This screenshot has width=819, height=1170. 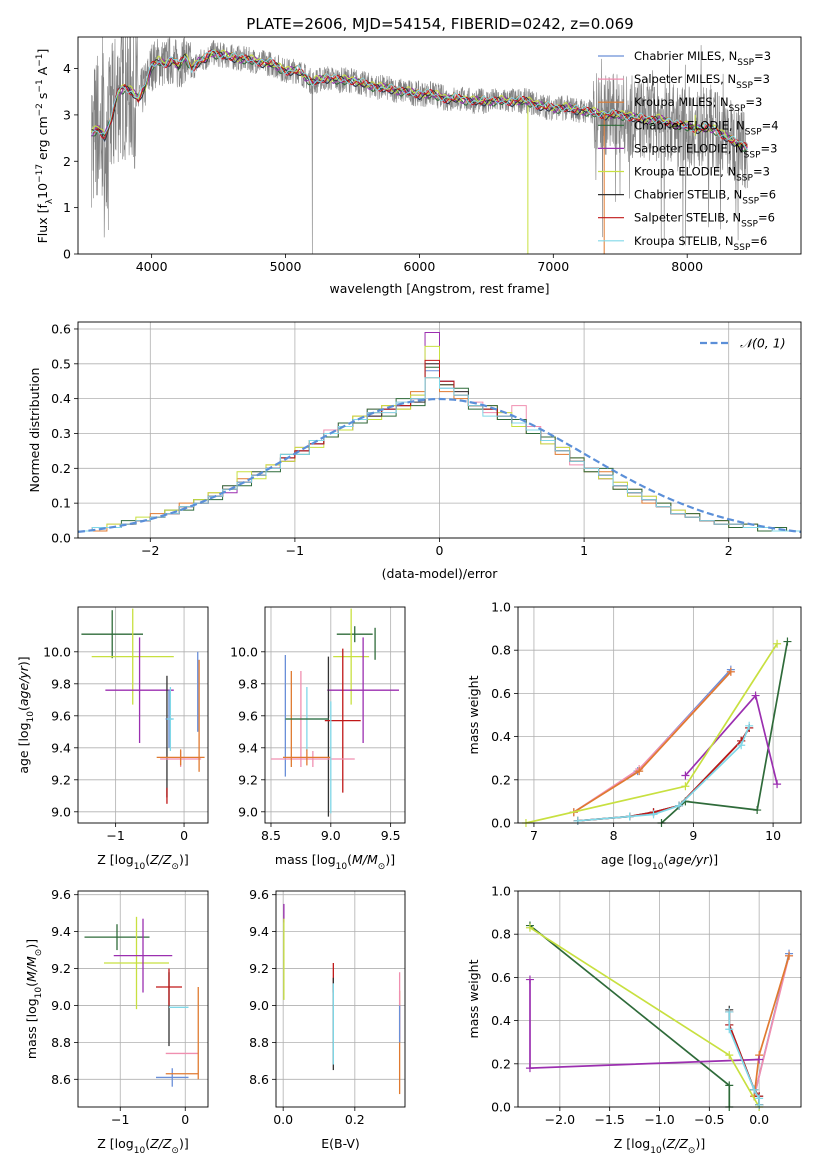 What do you see at coordinates (473, 714) in the screenshot?
I see `massweight-ylabel: mass weight` at bounding box center [473, 714].